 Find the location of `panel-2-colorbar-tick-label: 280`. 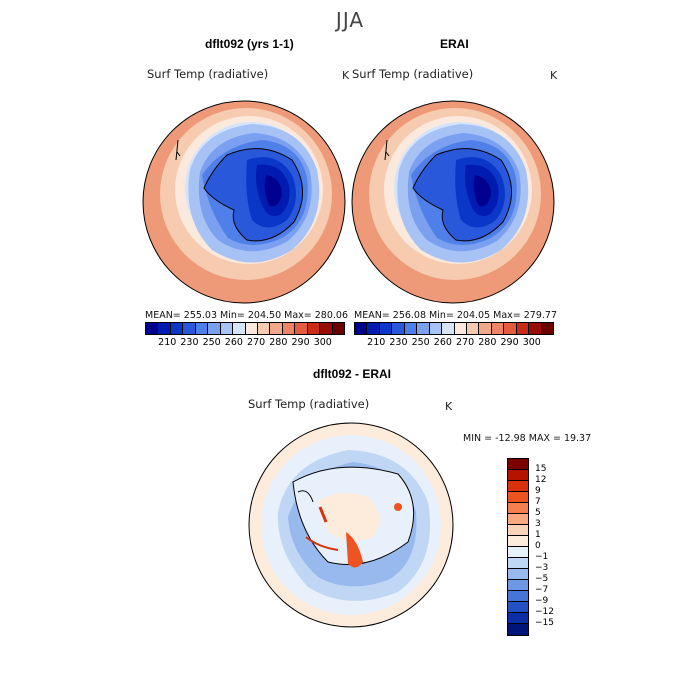

panel-2-colorbar-tick-label: 280 is located at coordinates (487, 342).